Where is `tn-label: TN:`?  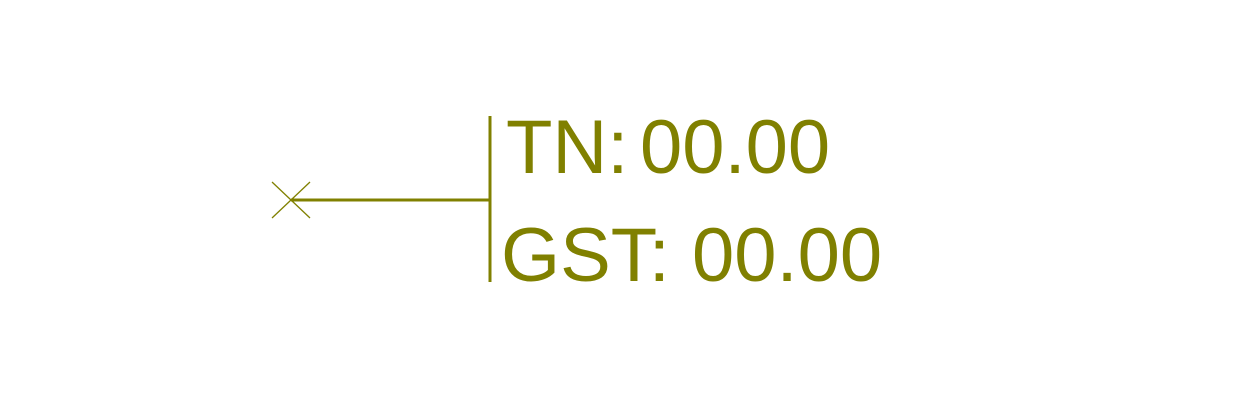
tn-label: TN: is located at coordinates (567, 147).